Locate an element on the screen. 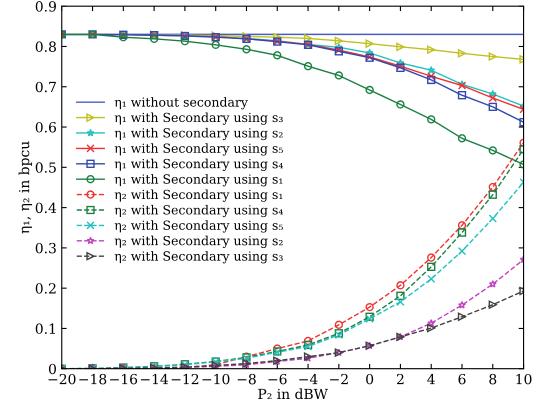 This screenshot has width=537, height=412. y-tick-label: 0.7 is located at coordinates (46, 87).